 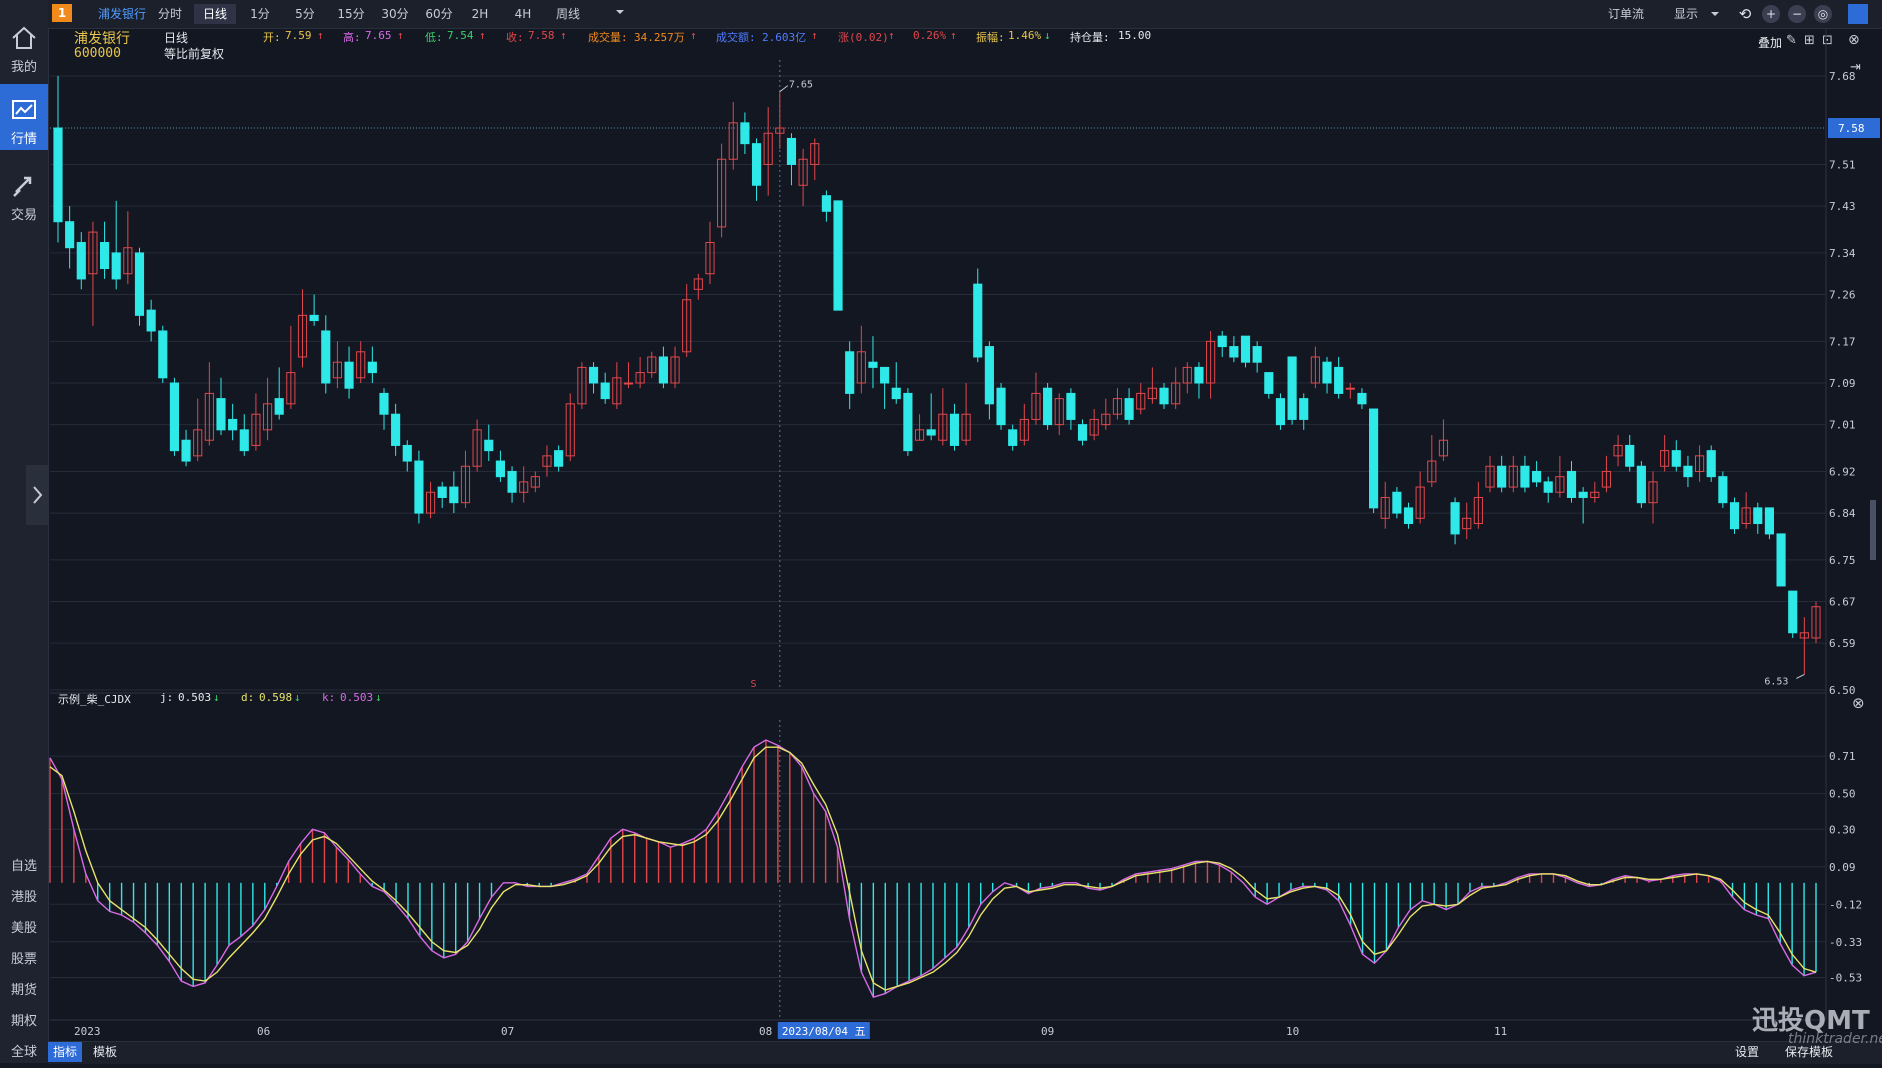 I want to click on display-dropdown-arrow, so click(x=1715, y=15).